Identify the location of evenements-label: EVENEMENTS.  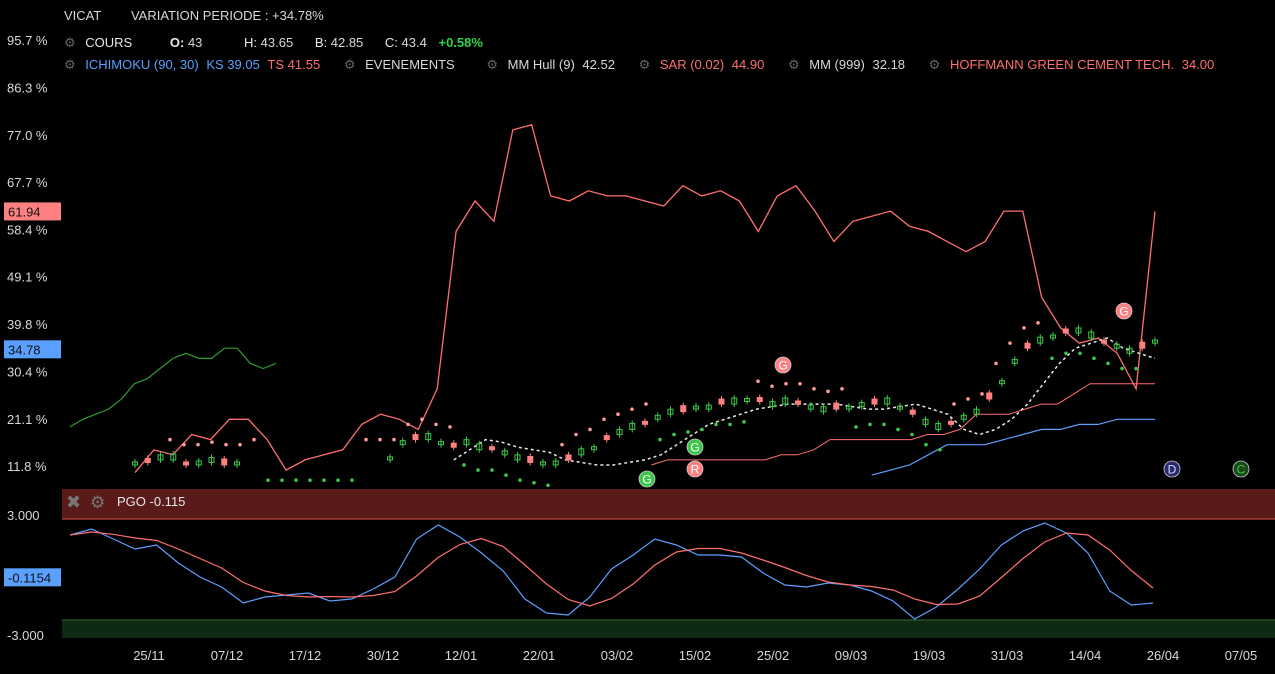
(410, 64).